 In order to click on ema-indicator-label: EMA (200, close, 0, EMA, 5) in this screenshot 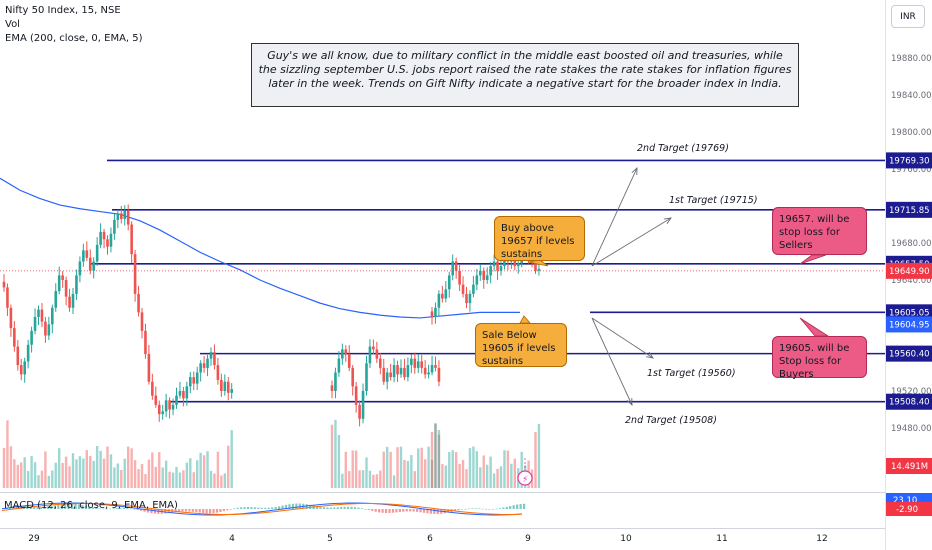, I will do `click(74, 38)`.